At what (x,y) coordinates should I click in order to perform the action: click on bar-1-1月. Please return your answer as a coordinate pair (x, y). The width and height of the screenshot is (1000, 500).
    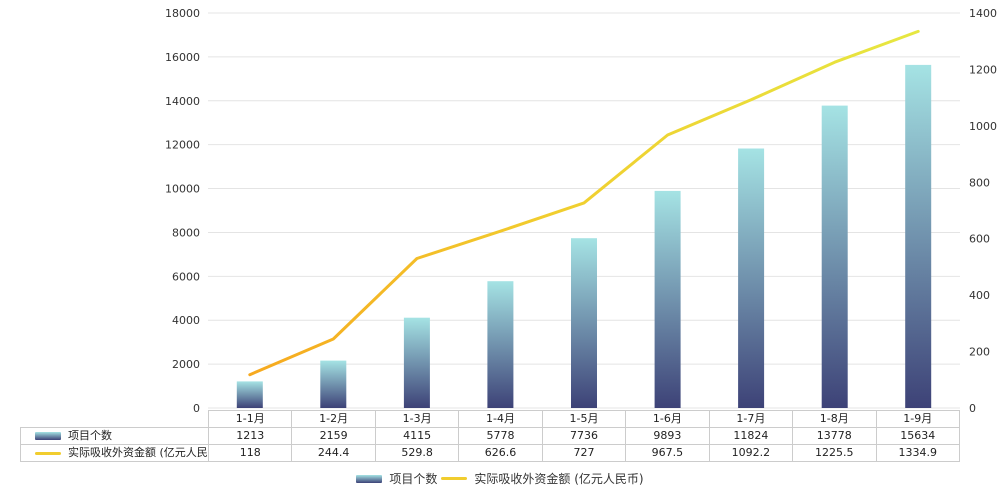
    Looking at the image, I should click on (249, 394).